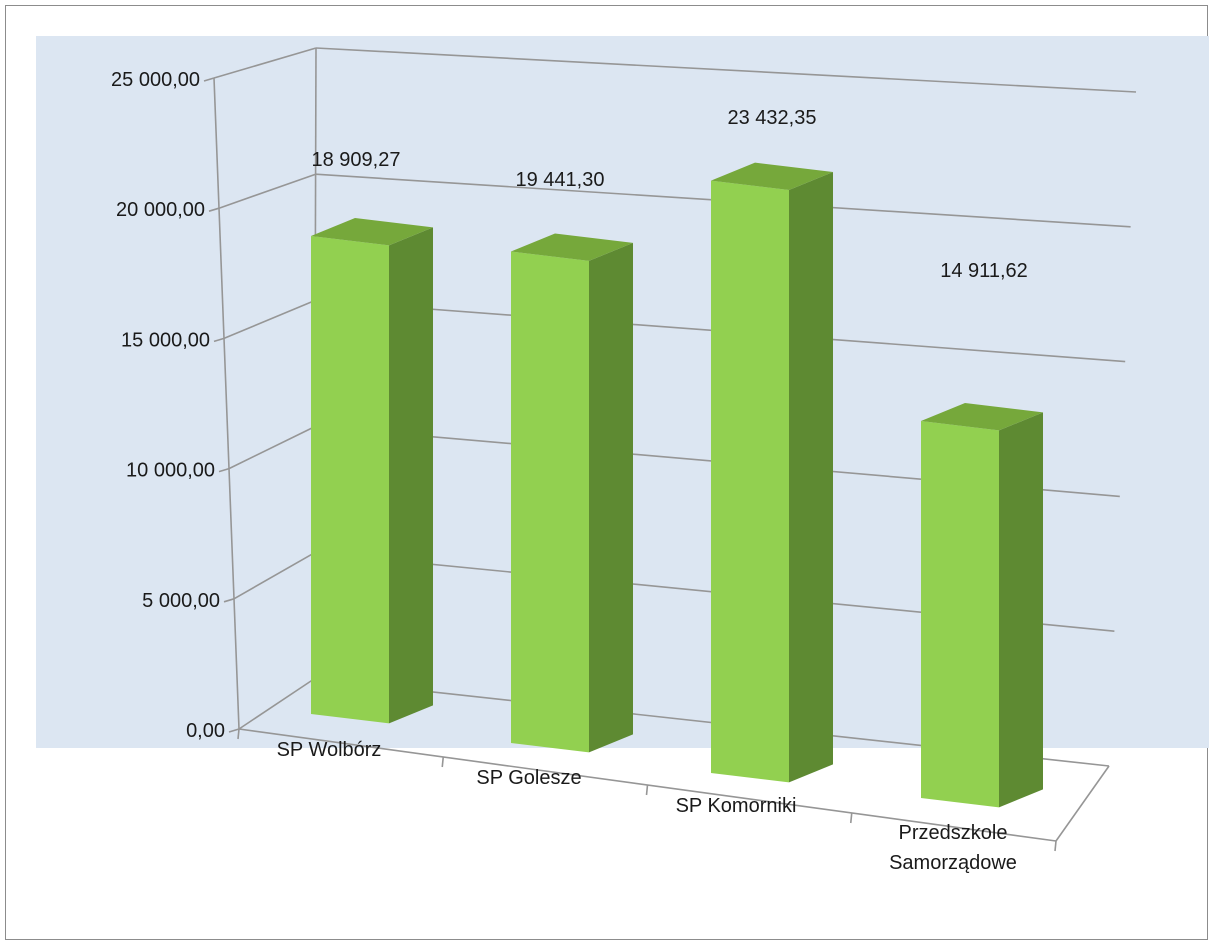 The image size is (1213, 945). Describe the element at coordinates (181, 601) in the screenshot. I see `y-tick-label: 5 000,00` at that location.